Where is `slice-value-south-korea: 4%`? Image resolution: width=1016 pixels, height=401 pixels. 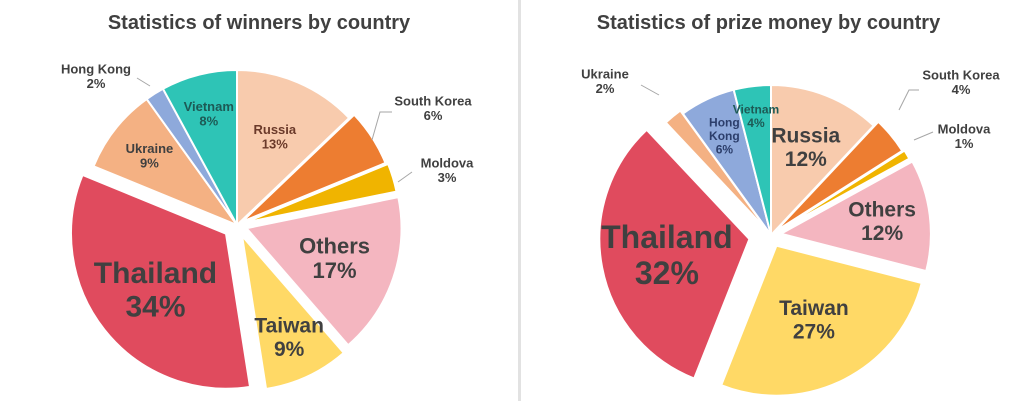 slice-value-south-korea: 4% is located at coordinates (961, 89).